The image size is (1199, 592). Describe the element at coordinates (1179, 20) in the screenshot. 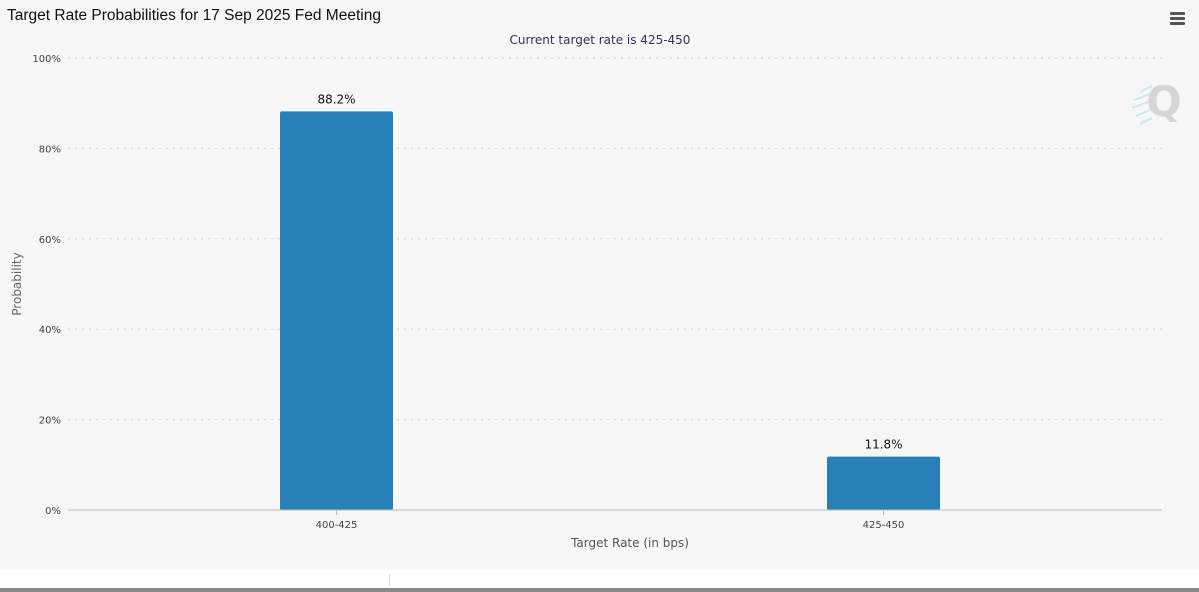

I see `hamburger-menu-icon` at that location.